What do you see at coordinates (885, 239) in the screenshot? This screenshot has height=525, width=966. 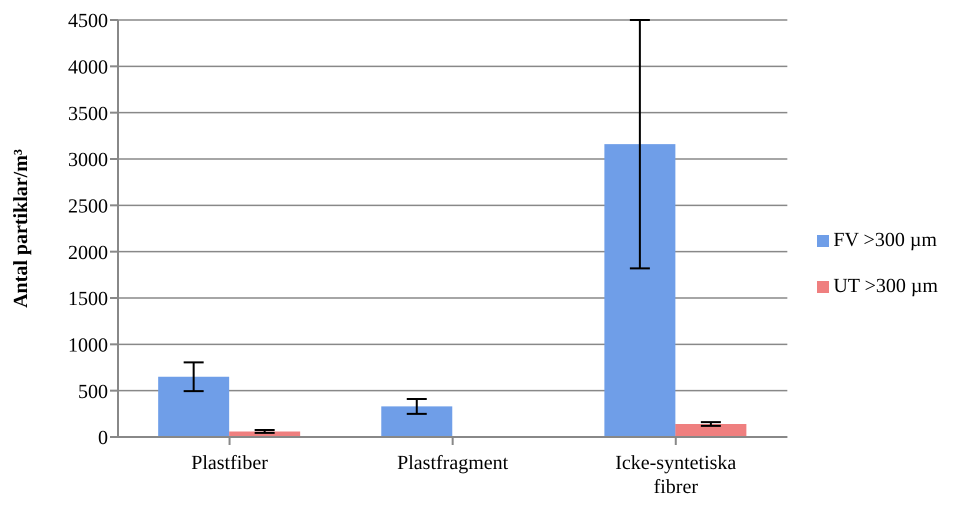 I see `legend-label: FV >300 µm` at bounding box center [885, 239].